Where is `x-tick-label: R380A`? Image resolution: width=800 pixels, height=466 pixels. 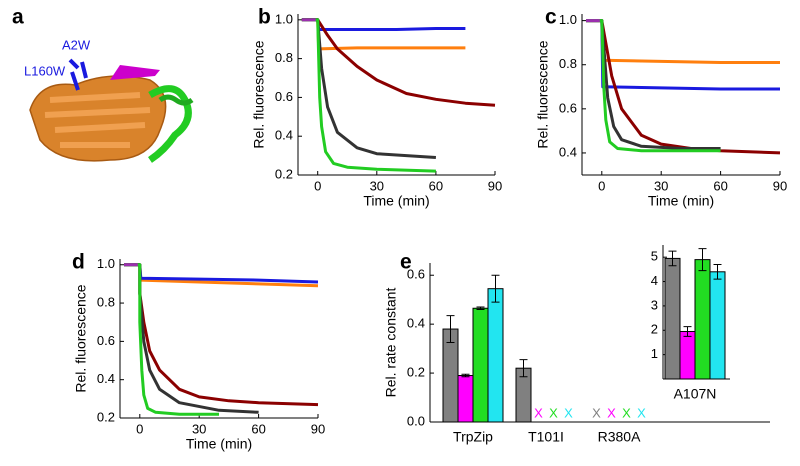
x-tick-label: R380A is located at coordinates (619, 437).